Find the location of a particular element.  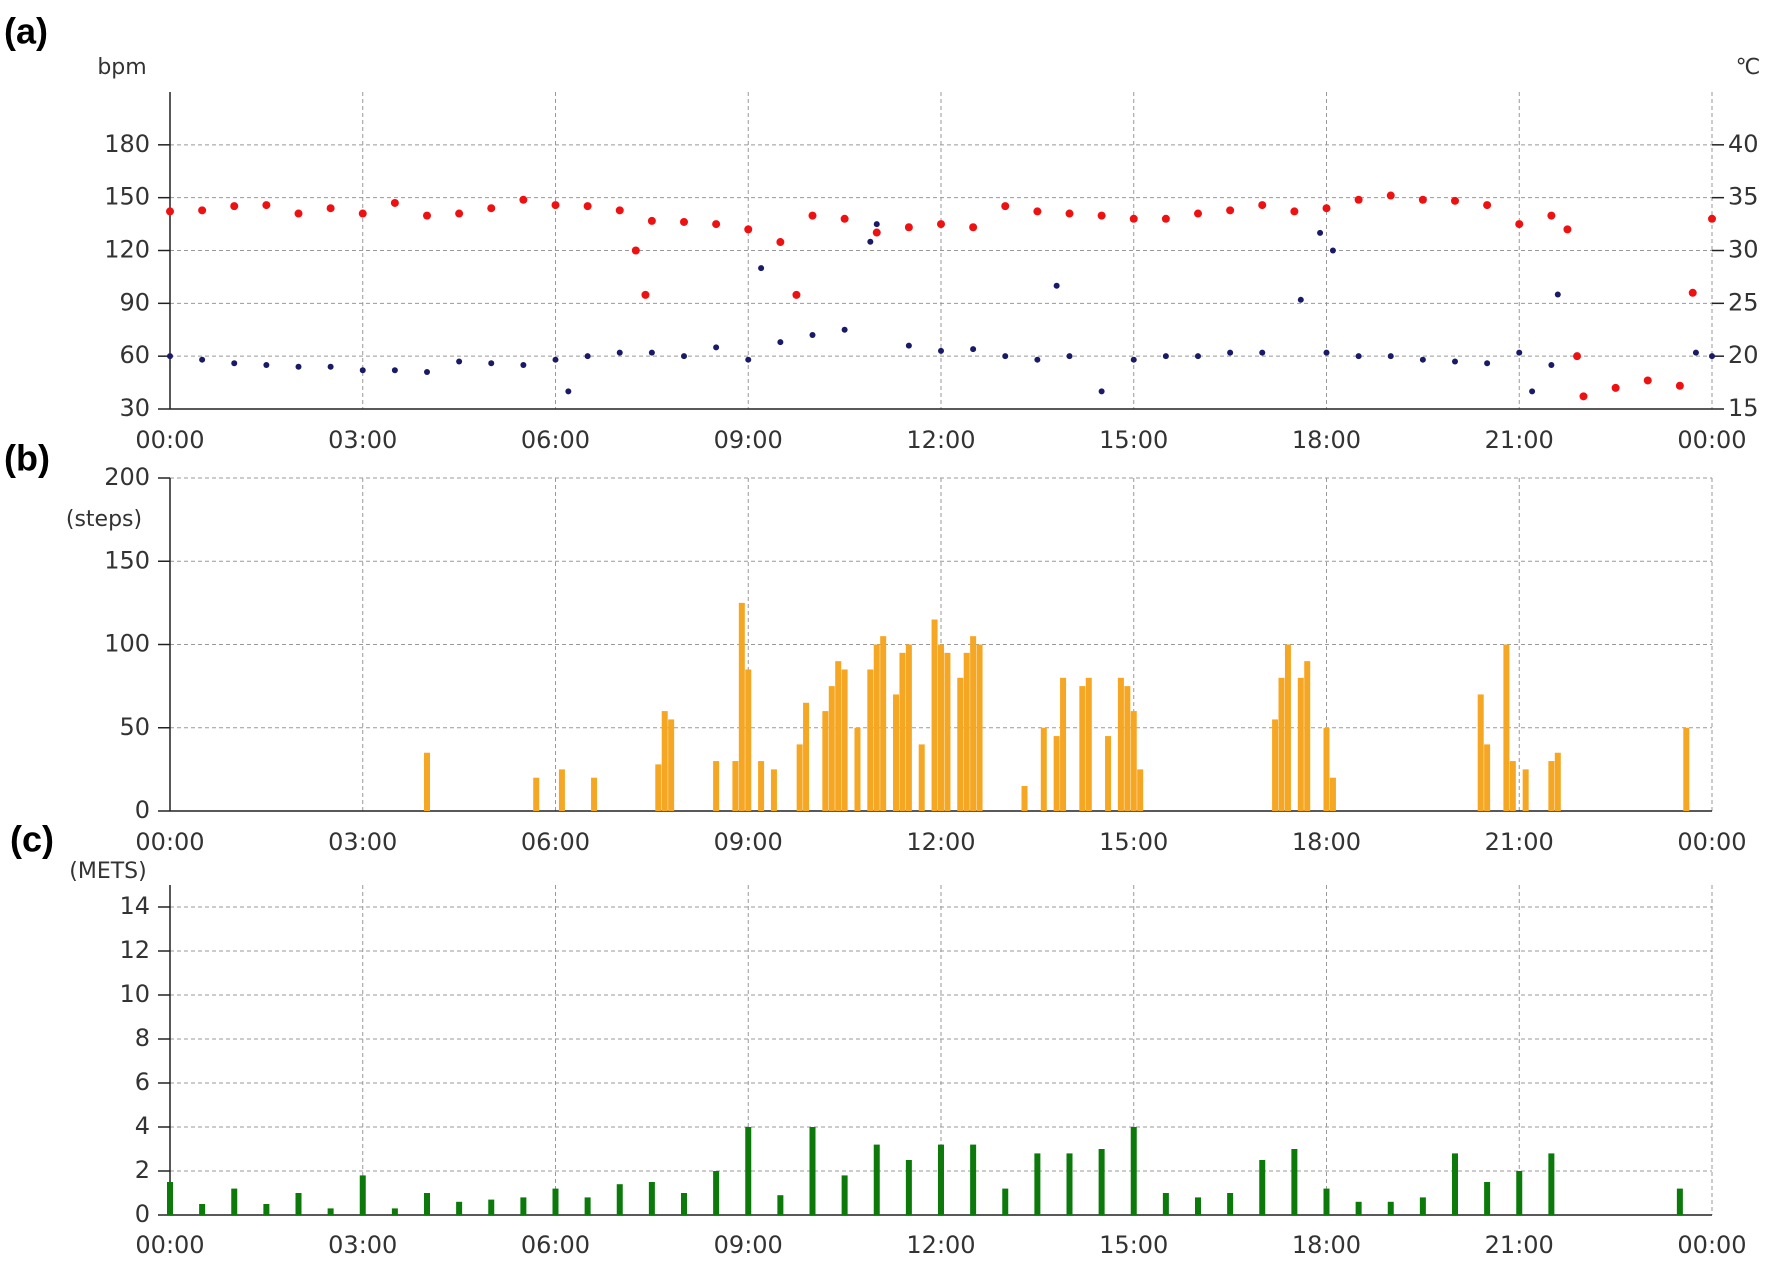

y2-tick-label: 40 is located at coordinates (1743, 144).